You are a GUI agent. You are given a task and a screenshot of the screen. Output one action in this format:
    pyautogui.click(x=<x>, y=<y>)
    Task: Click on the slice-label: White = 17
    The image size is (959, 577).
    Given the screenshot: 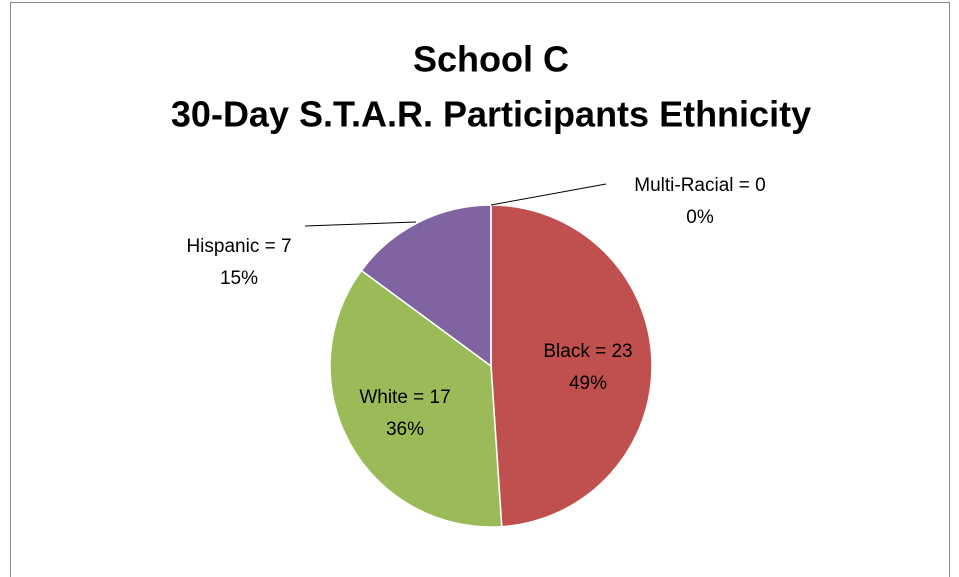 What is the action you would take?
    pyautogui.click(x=404, y=397)
    